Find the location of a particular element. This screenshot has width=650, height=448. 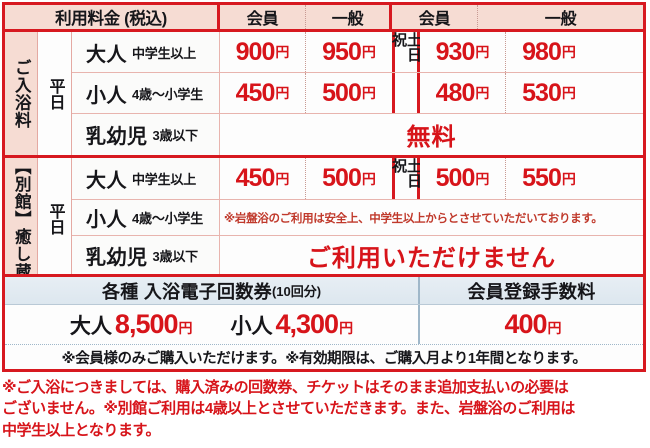

ticket-price-adult: 大人 8,500 円 is located at coordinates (131, 324).